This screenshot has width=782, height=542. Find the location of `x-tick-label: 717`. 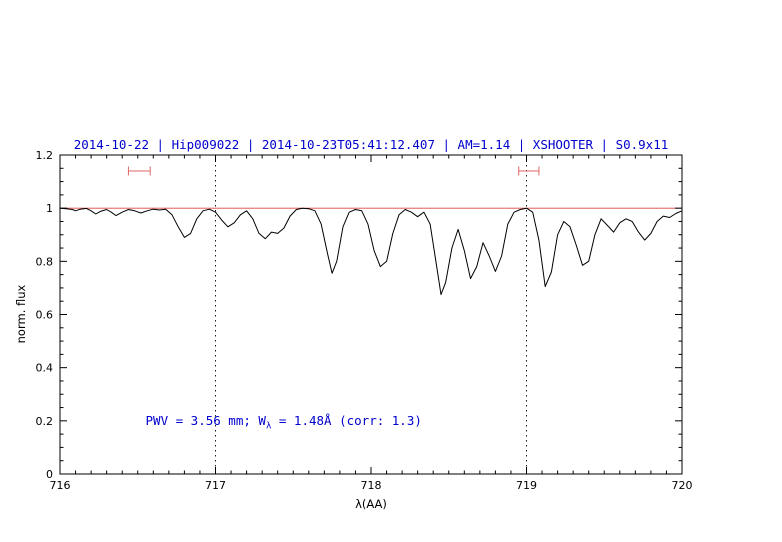

x-tick-label: 717 is located at coordinates (215, 485).